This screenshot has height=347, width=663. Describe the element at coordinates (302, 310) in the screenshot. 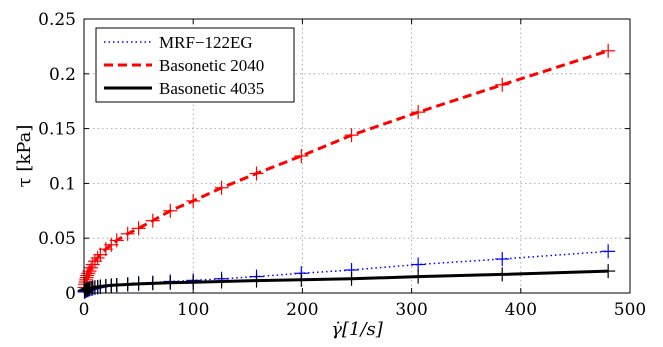

I see `x-tick-label: 200` at that location.